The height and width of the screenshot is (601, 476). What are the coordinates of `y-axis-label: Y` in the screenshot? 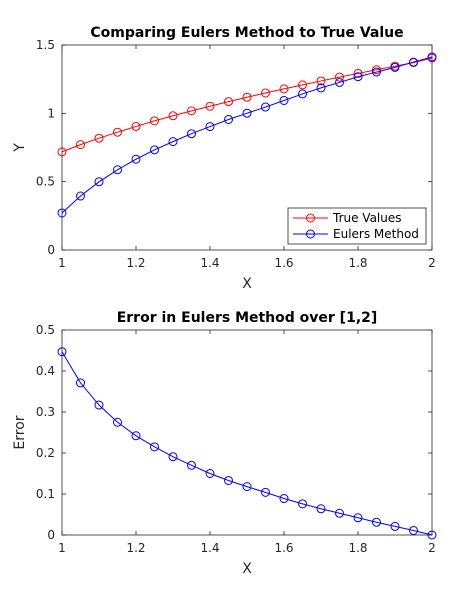 It's located at (20, 148).